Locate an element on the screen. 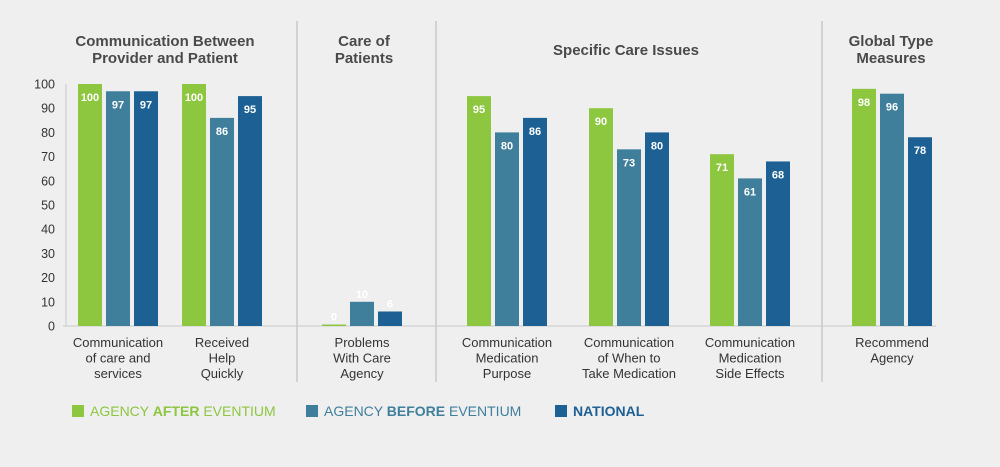  group-title: Global Type is located at coordinates (891, 41).